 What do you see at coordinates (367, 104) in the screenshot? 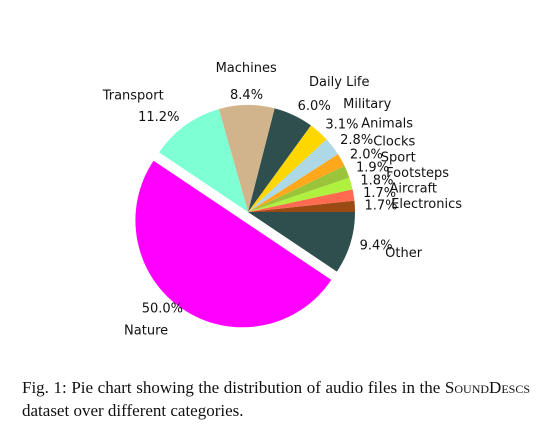
I see `category-label-military: Military` at bounding box center [367, 104].